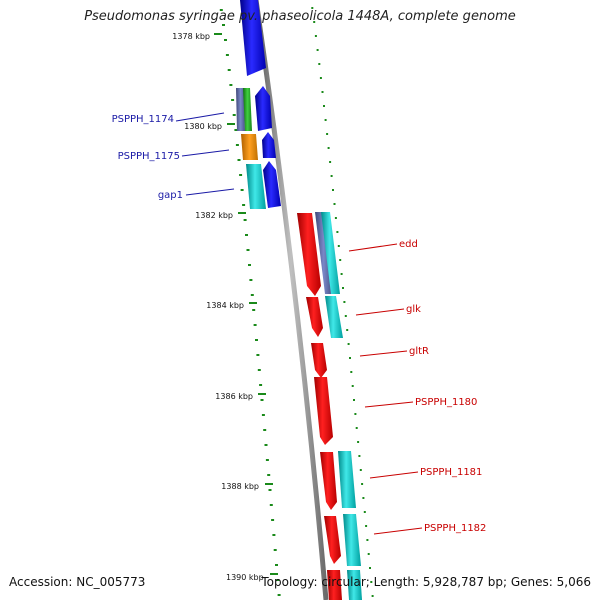 The image size is (600, 600). What do you see at coordinates (143, 119) in the screenshot?
I see `label-pspph-1174: PSPPH_1174` at bounding box center [143, 119].